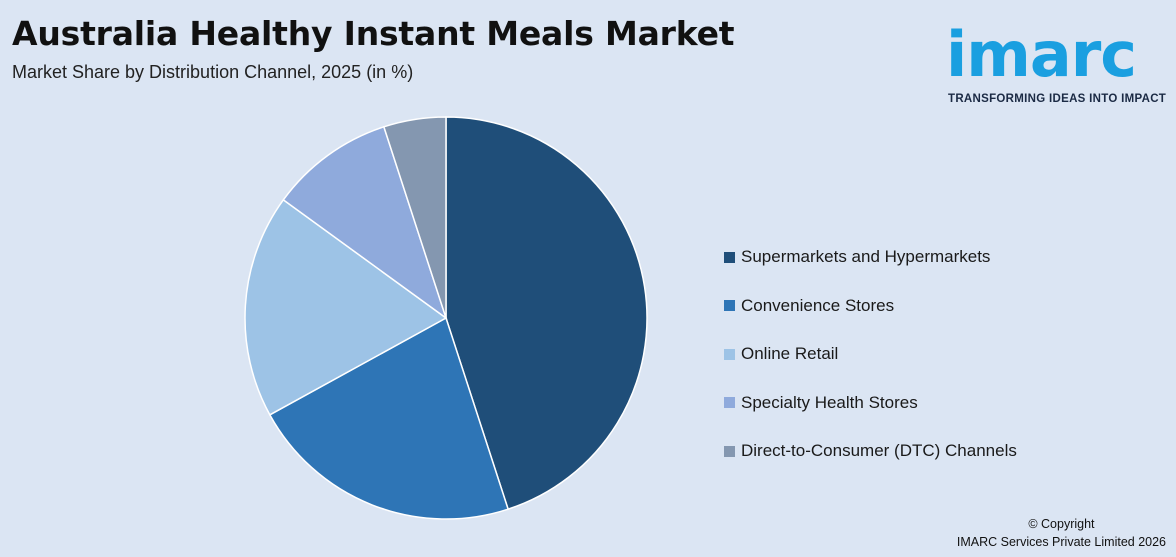 Image resolution: width=1176 pixels, height=557 pixels. What do you see at coordinates (818, 305) in the screenshot?
I see `legend-label-1: Convenience Stores` at bounding box center [818, 305].